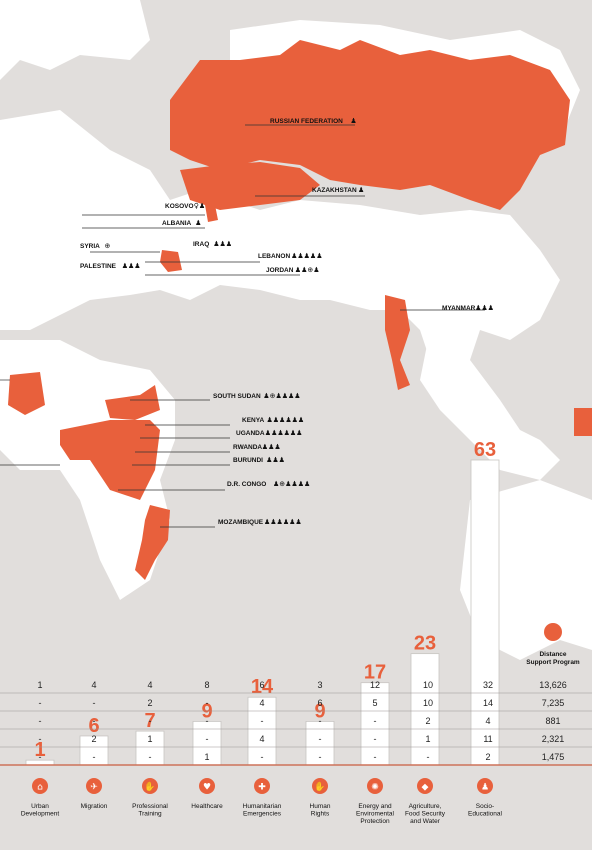  What do you see at coordinates (306, 256) in the screenshot?
I see `project-icons: ♟♟♟♟♟` at bounding box center [306, 256].